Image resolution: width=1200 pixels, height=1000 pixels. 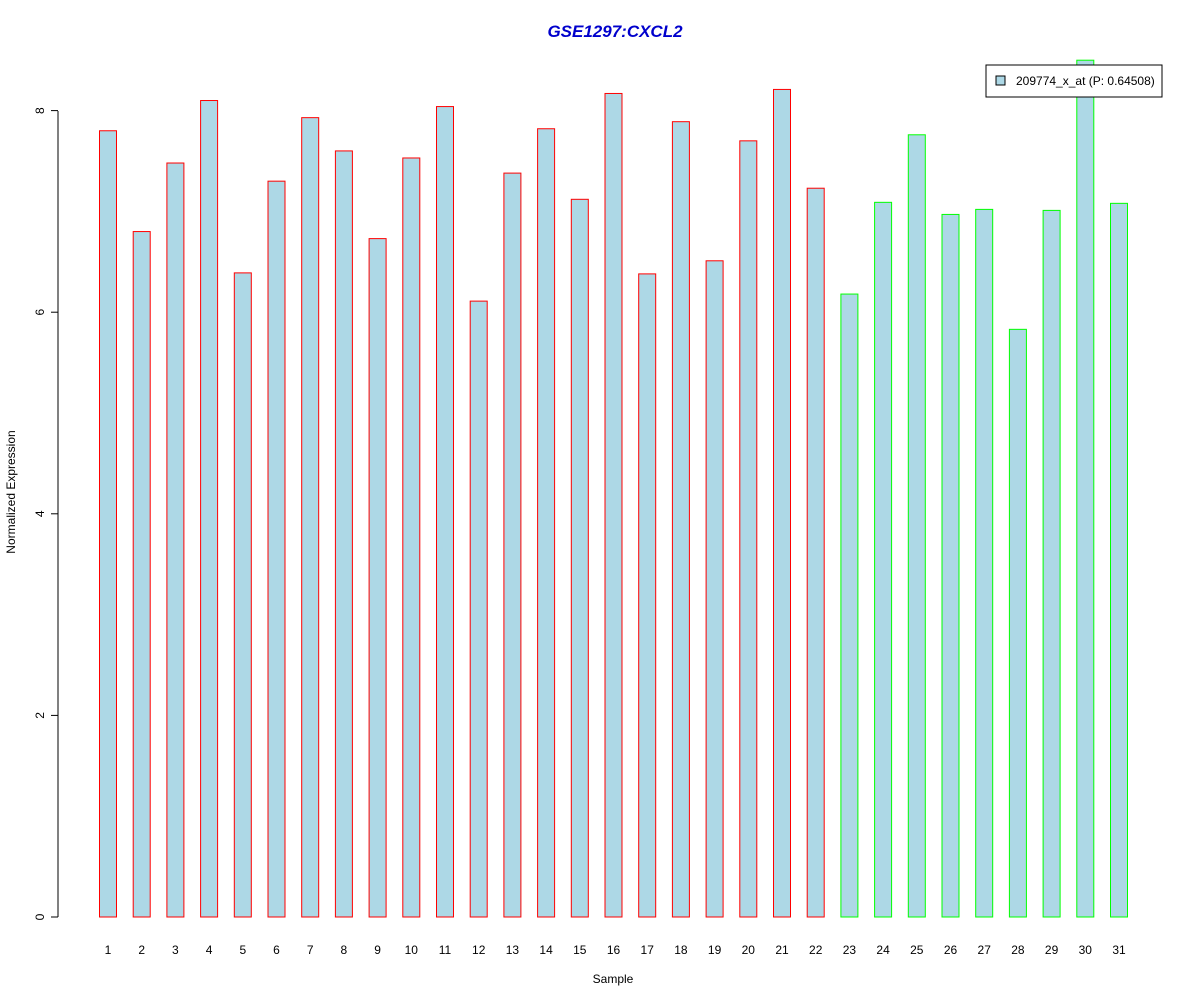 What do you see at coordinates (782, 950) in the screenshot?
I see `x-tick-label: 21` at bounding box center [782, 950].